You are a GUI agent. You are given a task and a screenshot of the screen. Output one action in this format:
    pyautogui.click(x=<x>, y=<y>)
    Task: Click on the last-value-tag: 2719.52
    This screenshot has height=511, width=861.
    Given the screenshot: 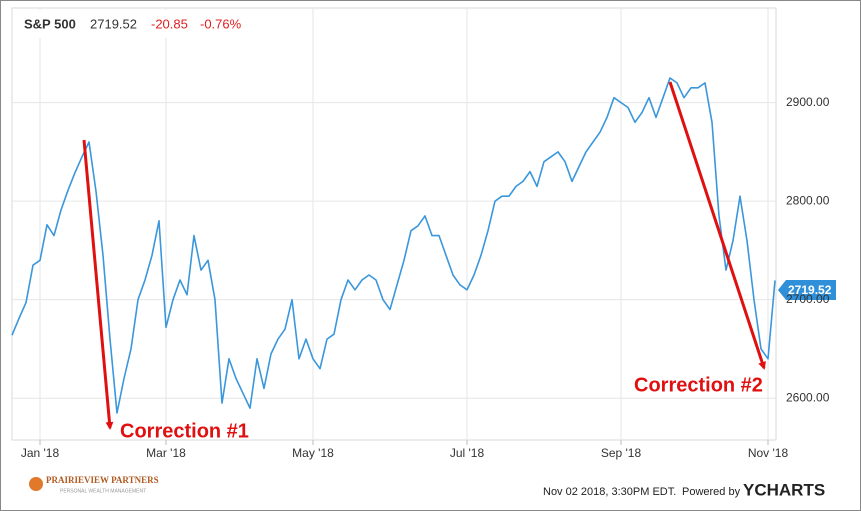 What is the action you would take?
    pyautogui.click(x=807, y=290)
    